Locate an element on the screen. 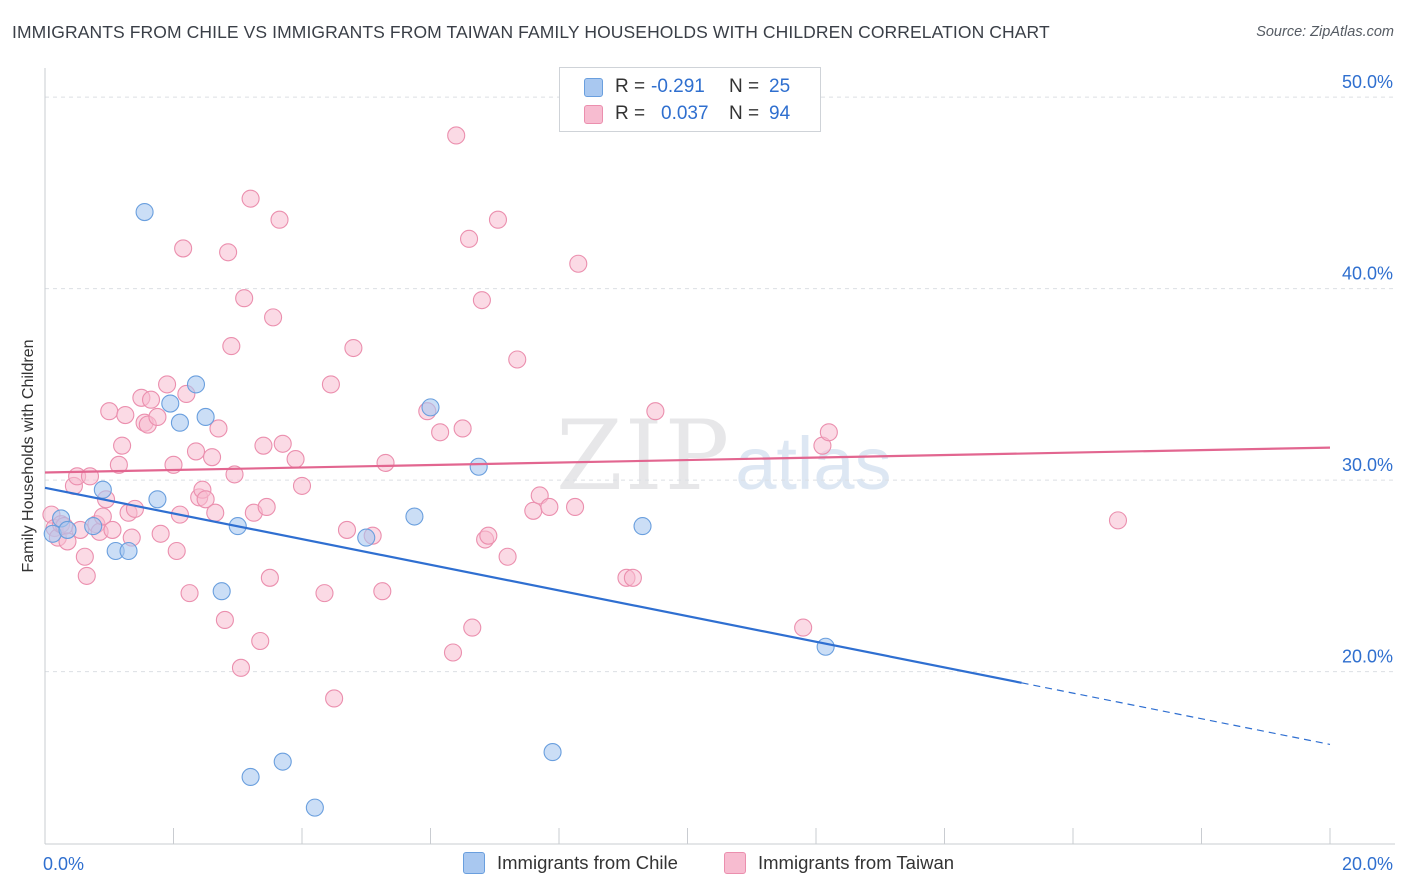 This screenshot has height=892, width=1406. legend-item-taiwan: Immigrants from Taiwan is located at coordinates (839, 863).